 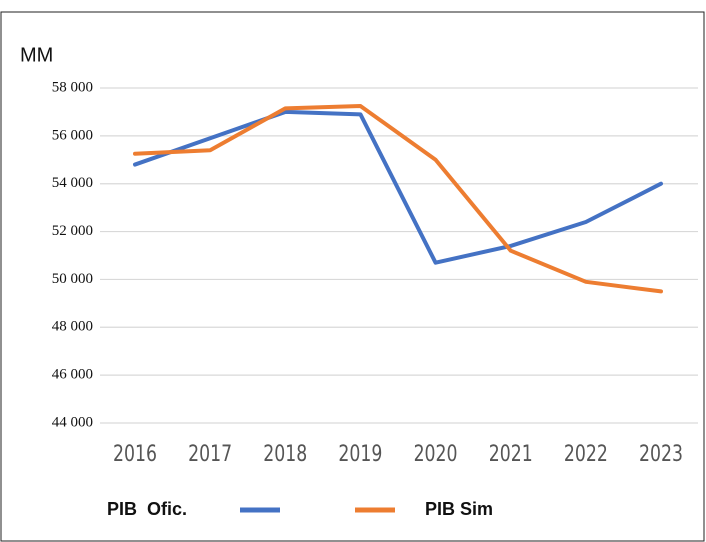 I want to click on y-tick-label: 52 000, so click(x=72, y=231).